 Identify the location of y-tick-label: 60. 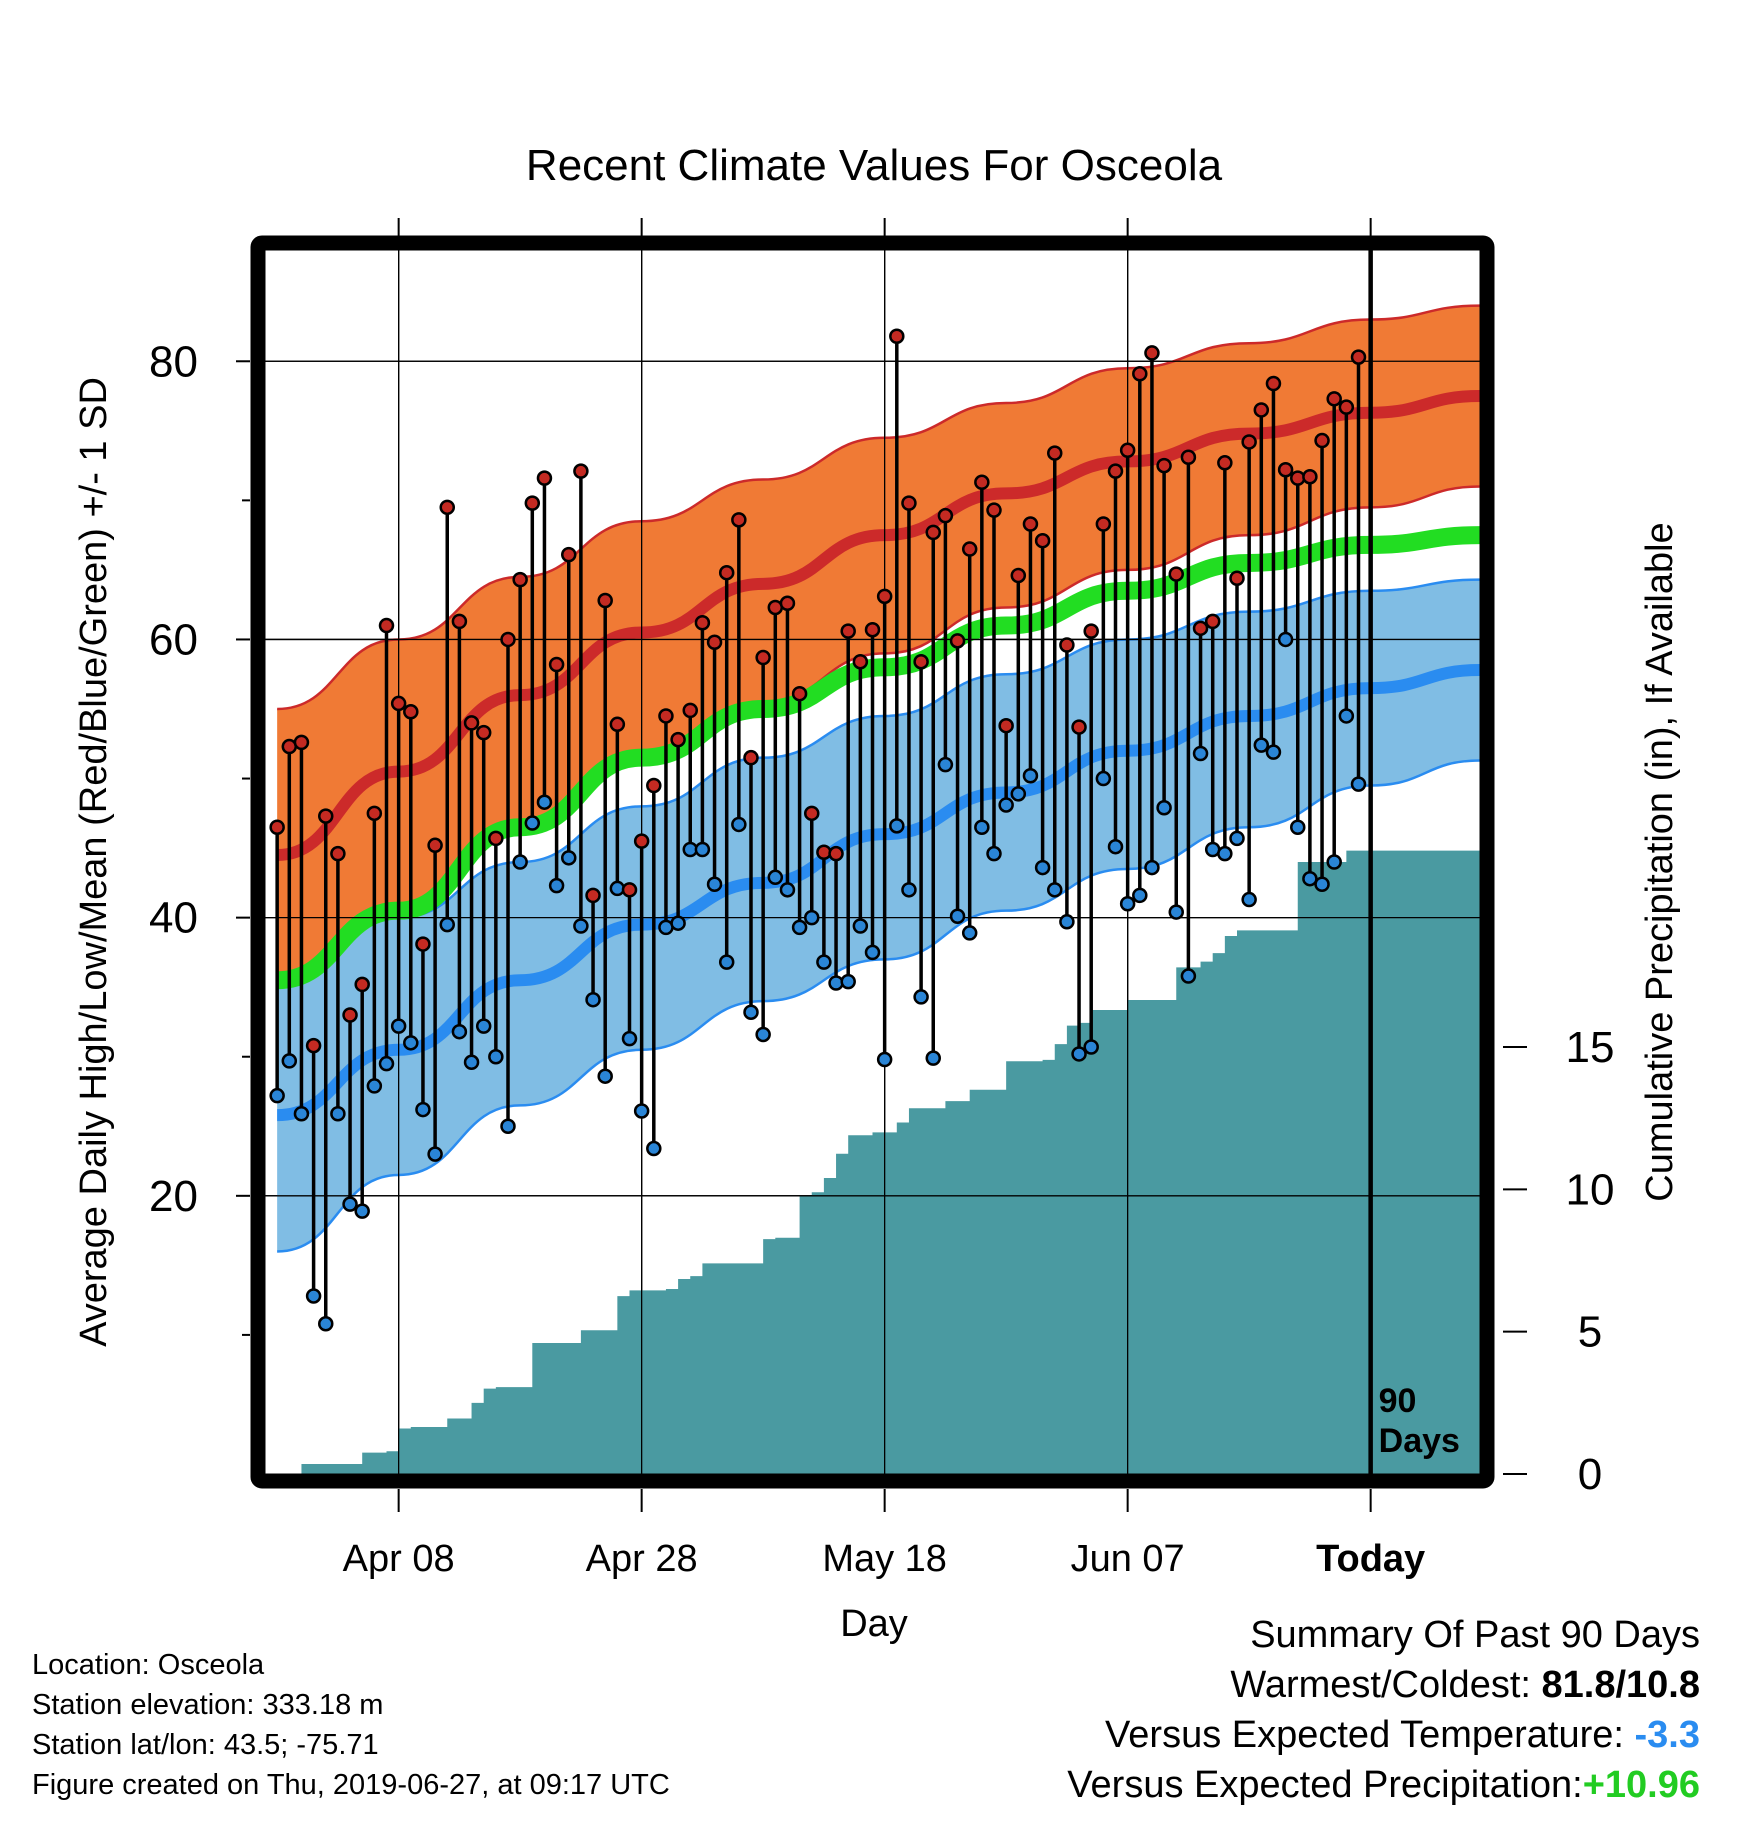
(173, 639).